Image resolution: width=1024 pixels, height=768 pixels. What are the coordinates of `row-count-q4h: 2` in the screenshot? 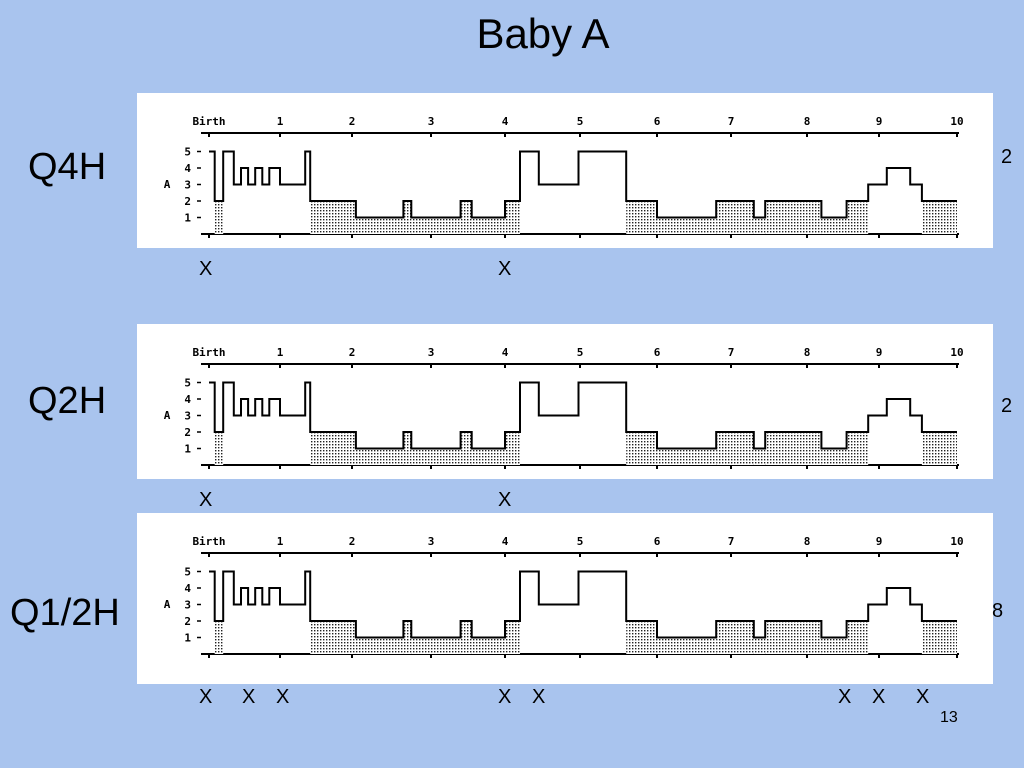 It's located at (1007, 157).